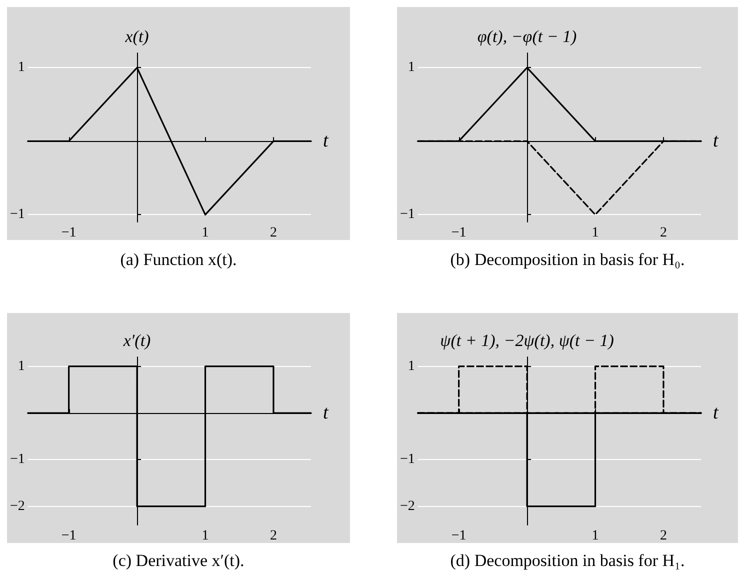  I want to click on y-axis-title: ψ(t + 1), −2ψ(t), ψ(t − 1), so click(527, 340).